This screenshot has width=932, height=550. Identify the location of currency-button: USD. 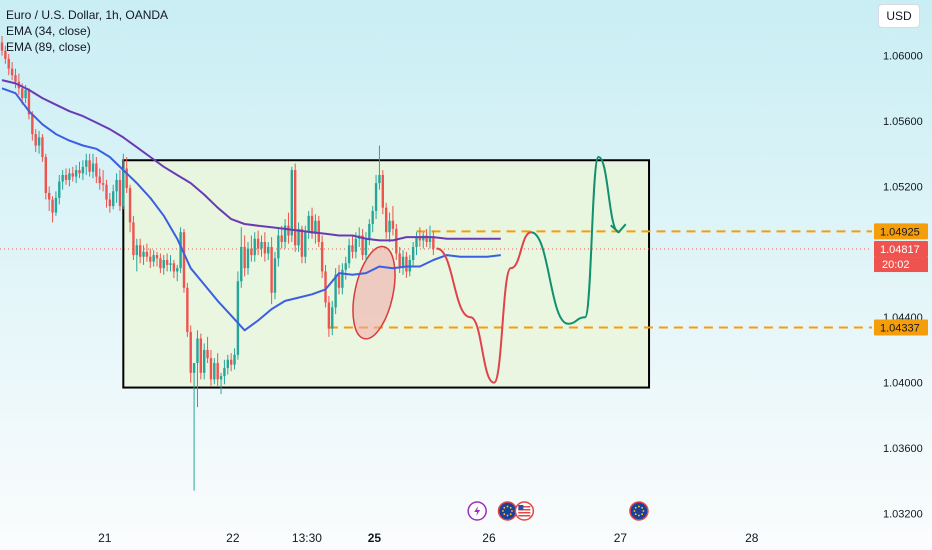
(899, 16).